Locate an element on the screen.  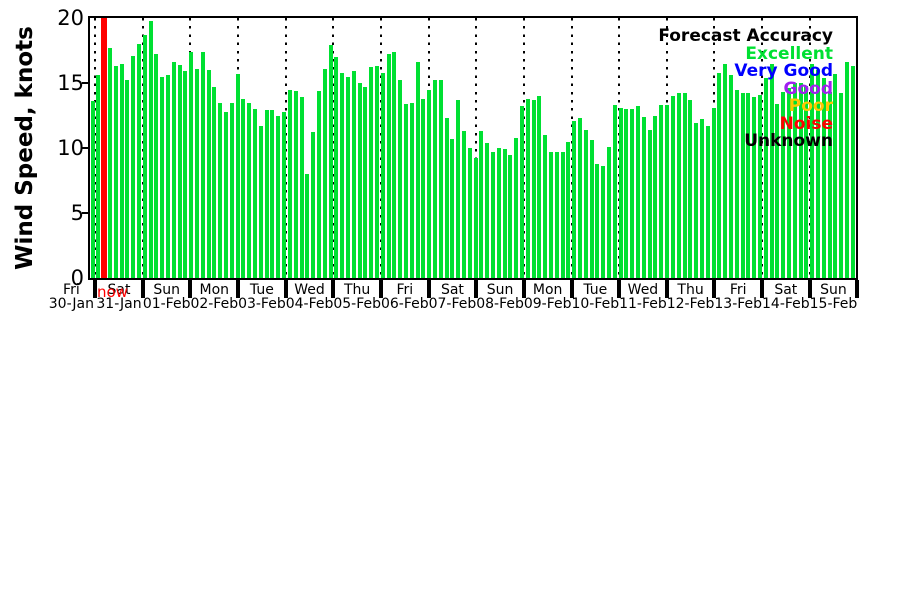
day-label: Sun 01-Feb is located at coordinates (167, 297).